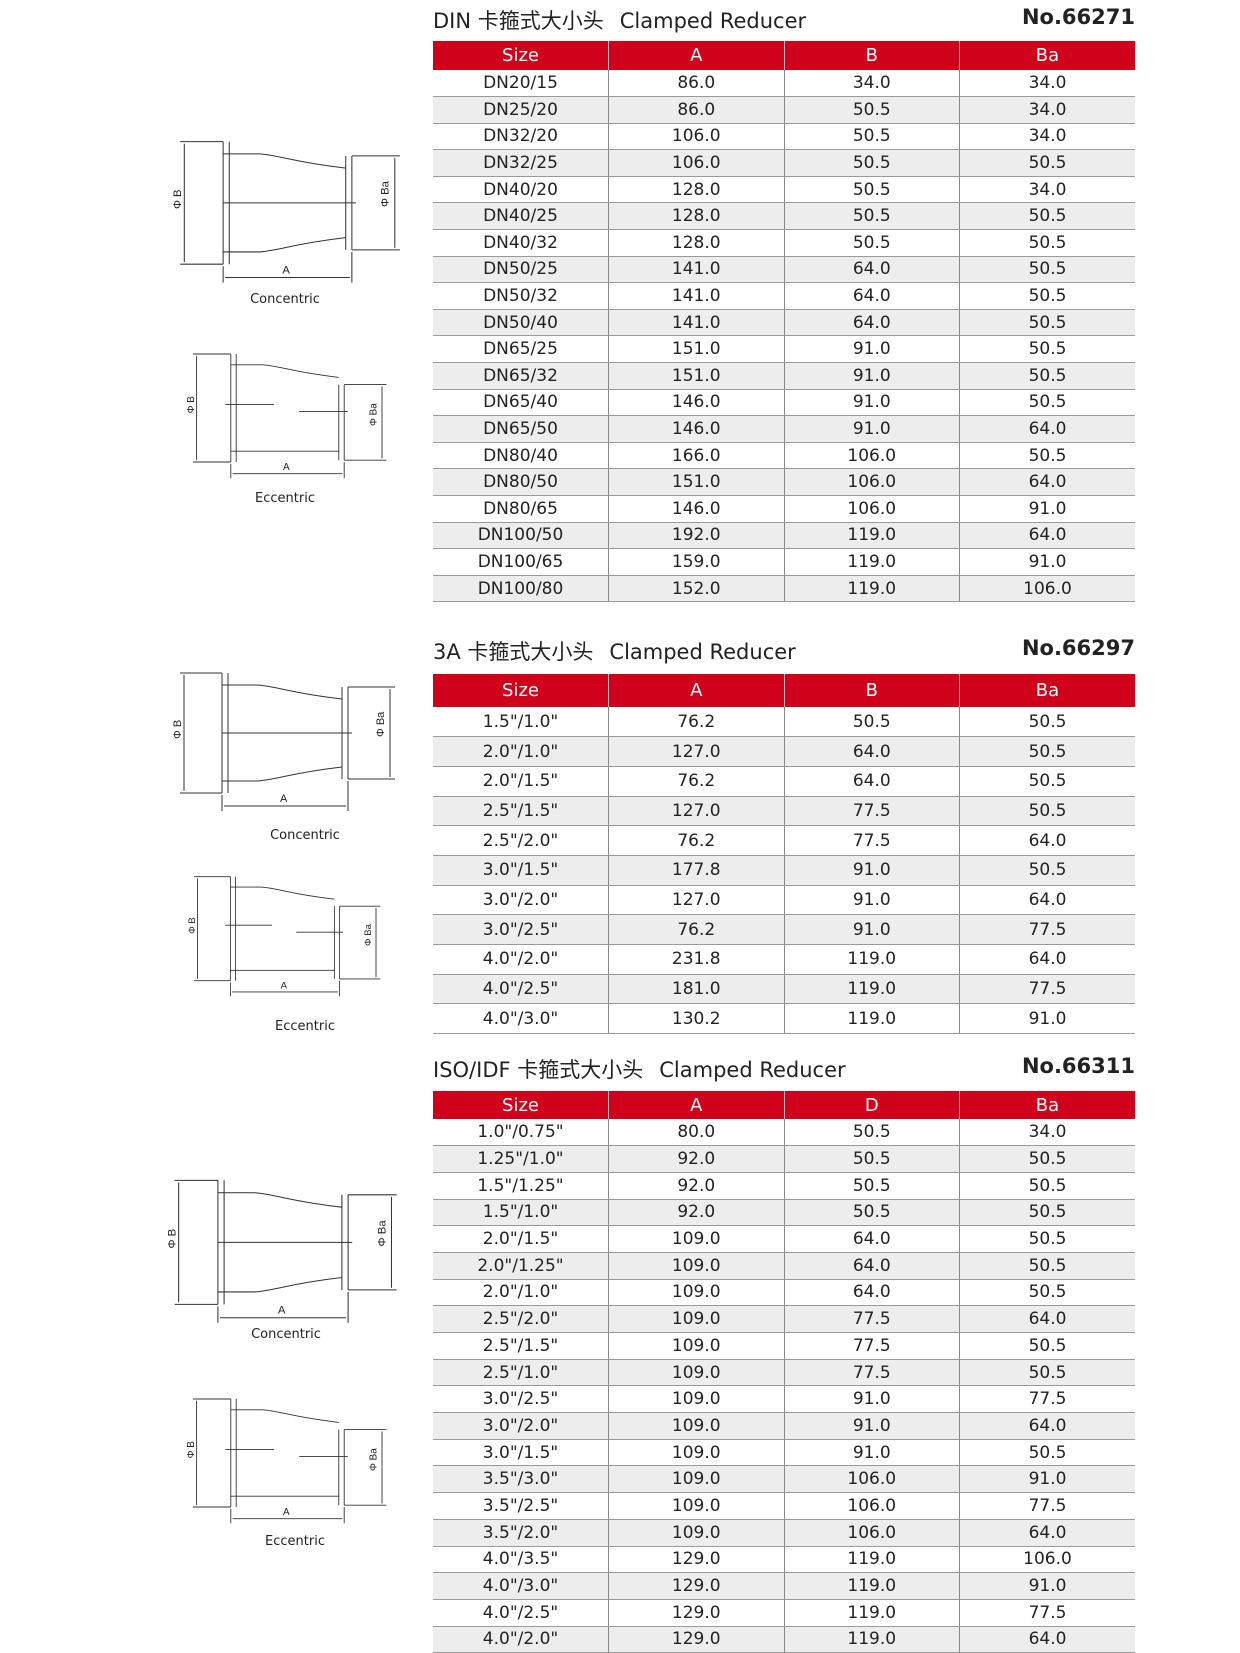 The height and width of the screenshot is (1653, 1240). Describe the element at coordinates (871, 690) in the screenshot. I see `column-header: B` at that location.